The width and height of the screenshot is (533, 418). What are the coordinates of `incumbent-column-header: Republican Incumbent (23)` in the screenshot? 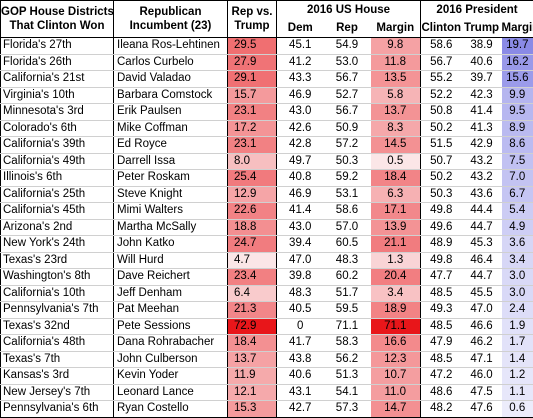 It's located at (171, 19).